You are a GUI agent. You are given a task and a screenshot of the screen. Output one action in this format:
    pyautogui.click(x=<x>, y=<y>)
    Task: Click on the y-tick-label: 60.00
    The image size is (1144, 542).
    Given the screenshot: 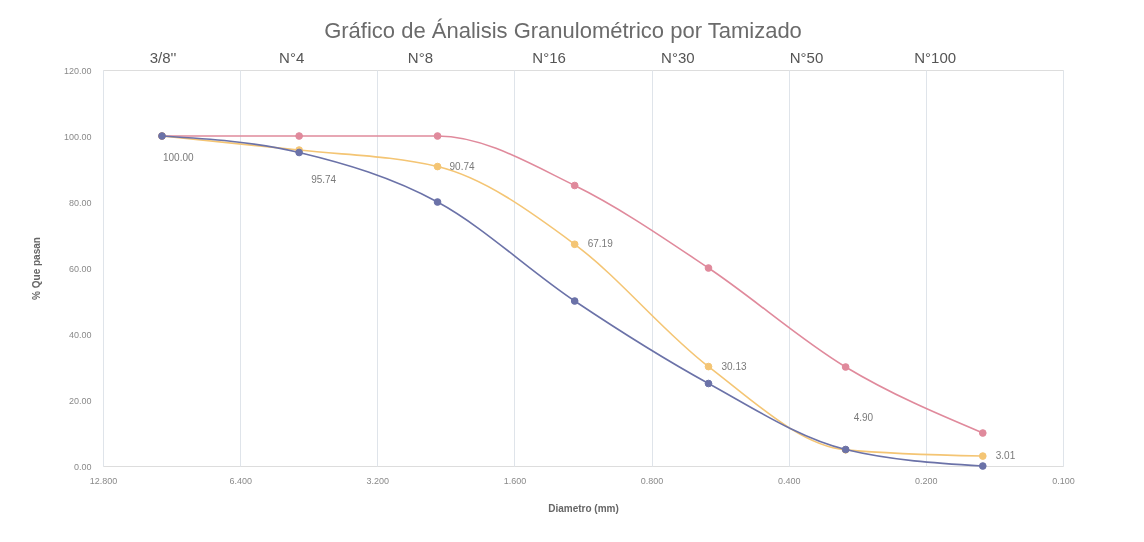 What is the action you would take?
    pyautogui.click(x=80, y=268)
    